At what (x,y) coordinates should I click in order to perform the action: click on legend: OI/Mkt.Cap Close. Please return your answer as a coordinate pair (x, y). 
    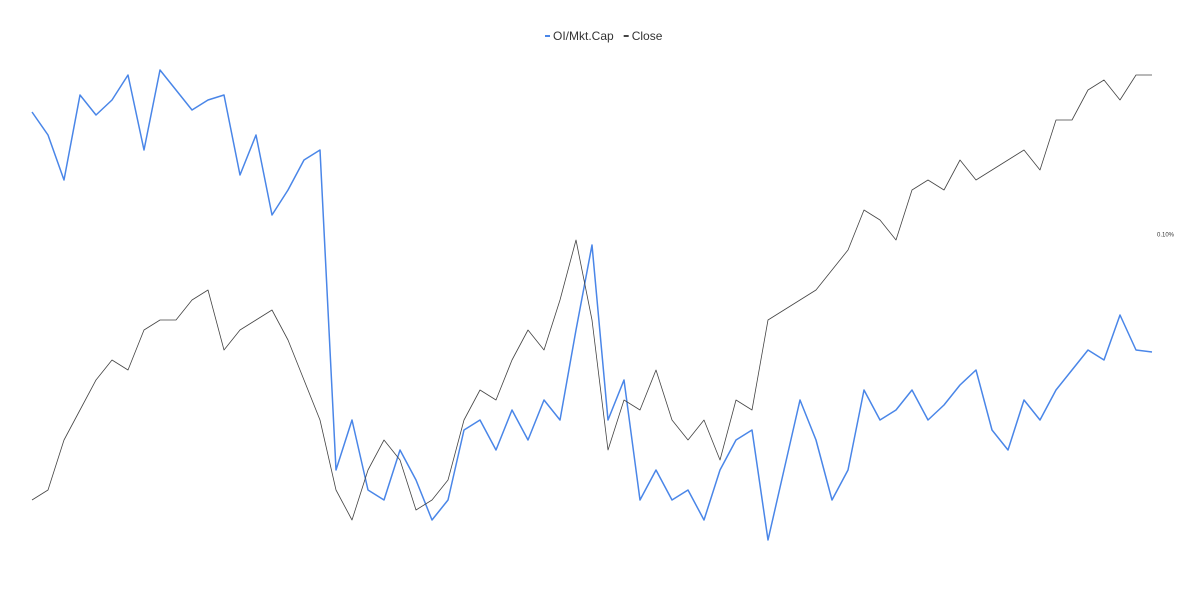
    Looking at the image, I should click on (604, 36).